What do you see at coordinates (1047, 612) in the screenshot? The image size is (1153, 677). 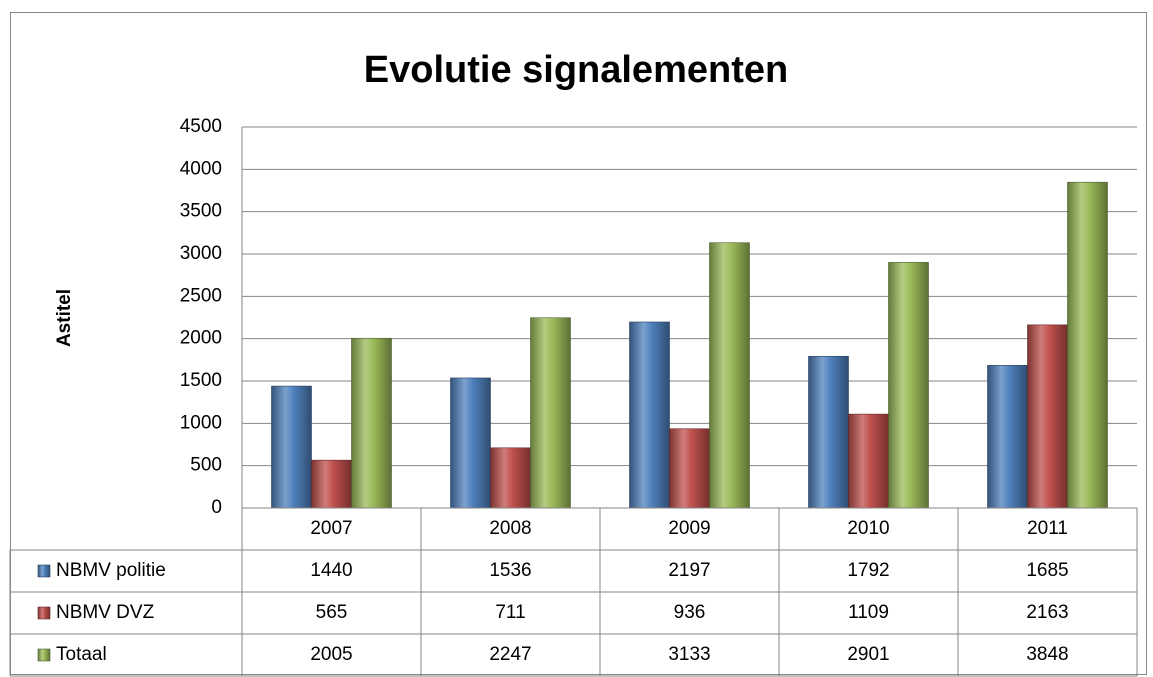 I see `table-value: 2163` at bounding box center [1047, 612].